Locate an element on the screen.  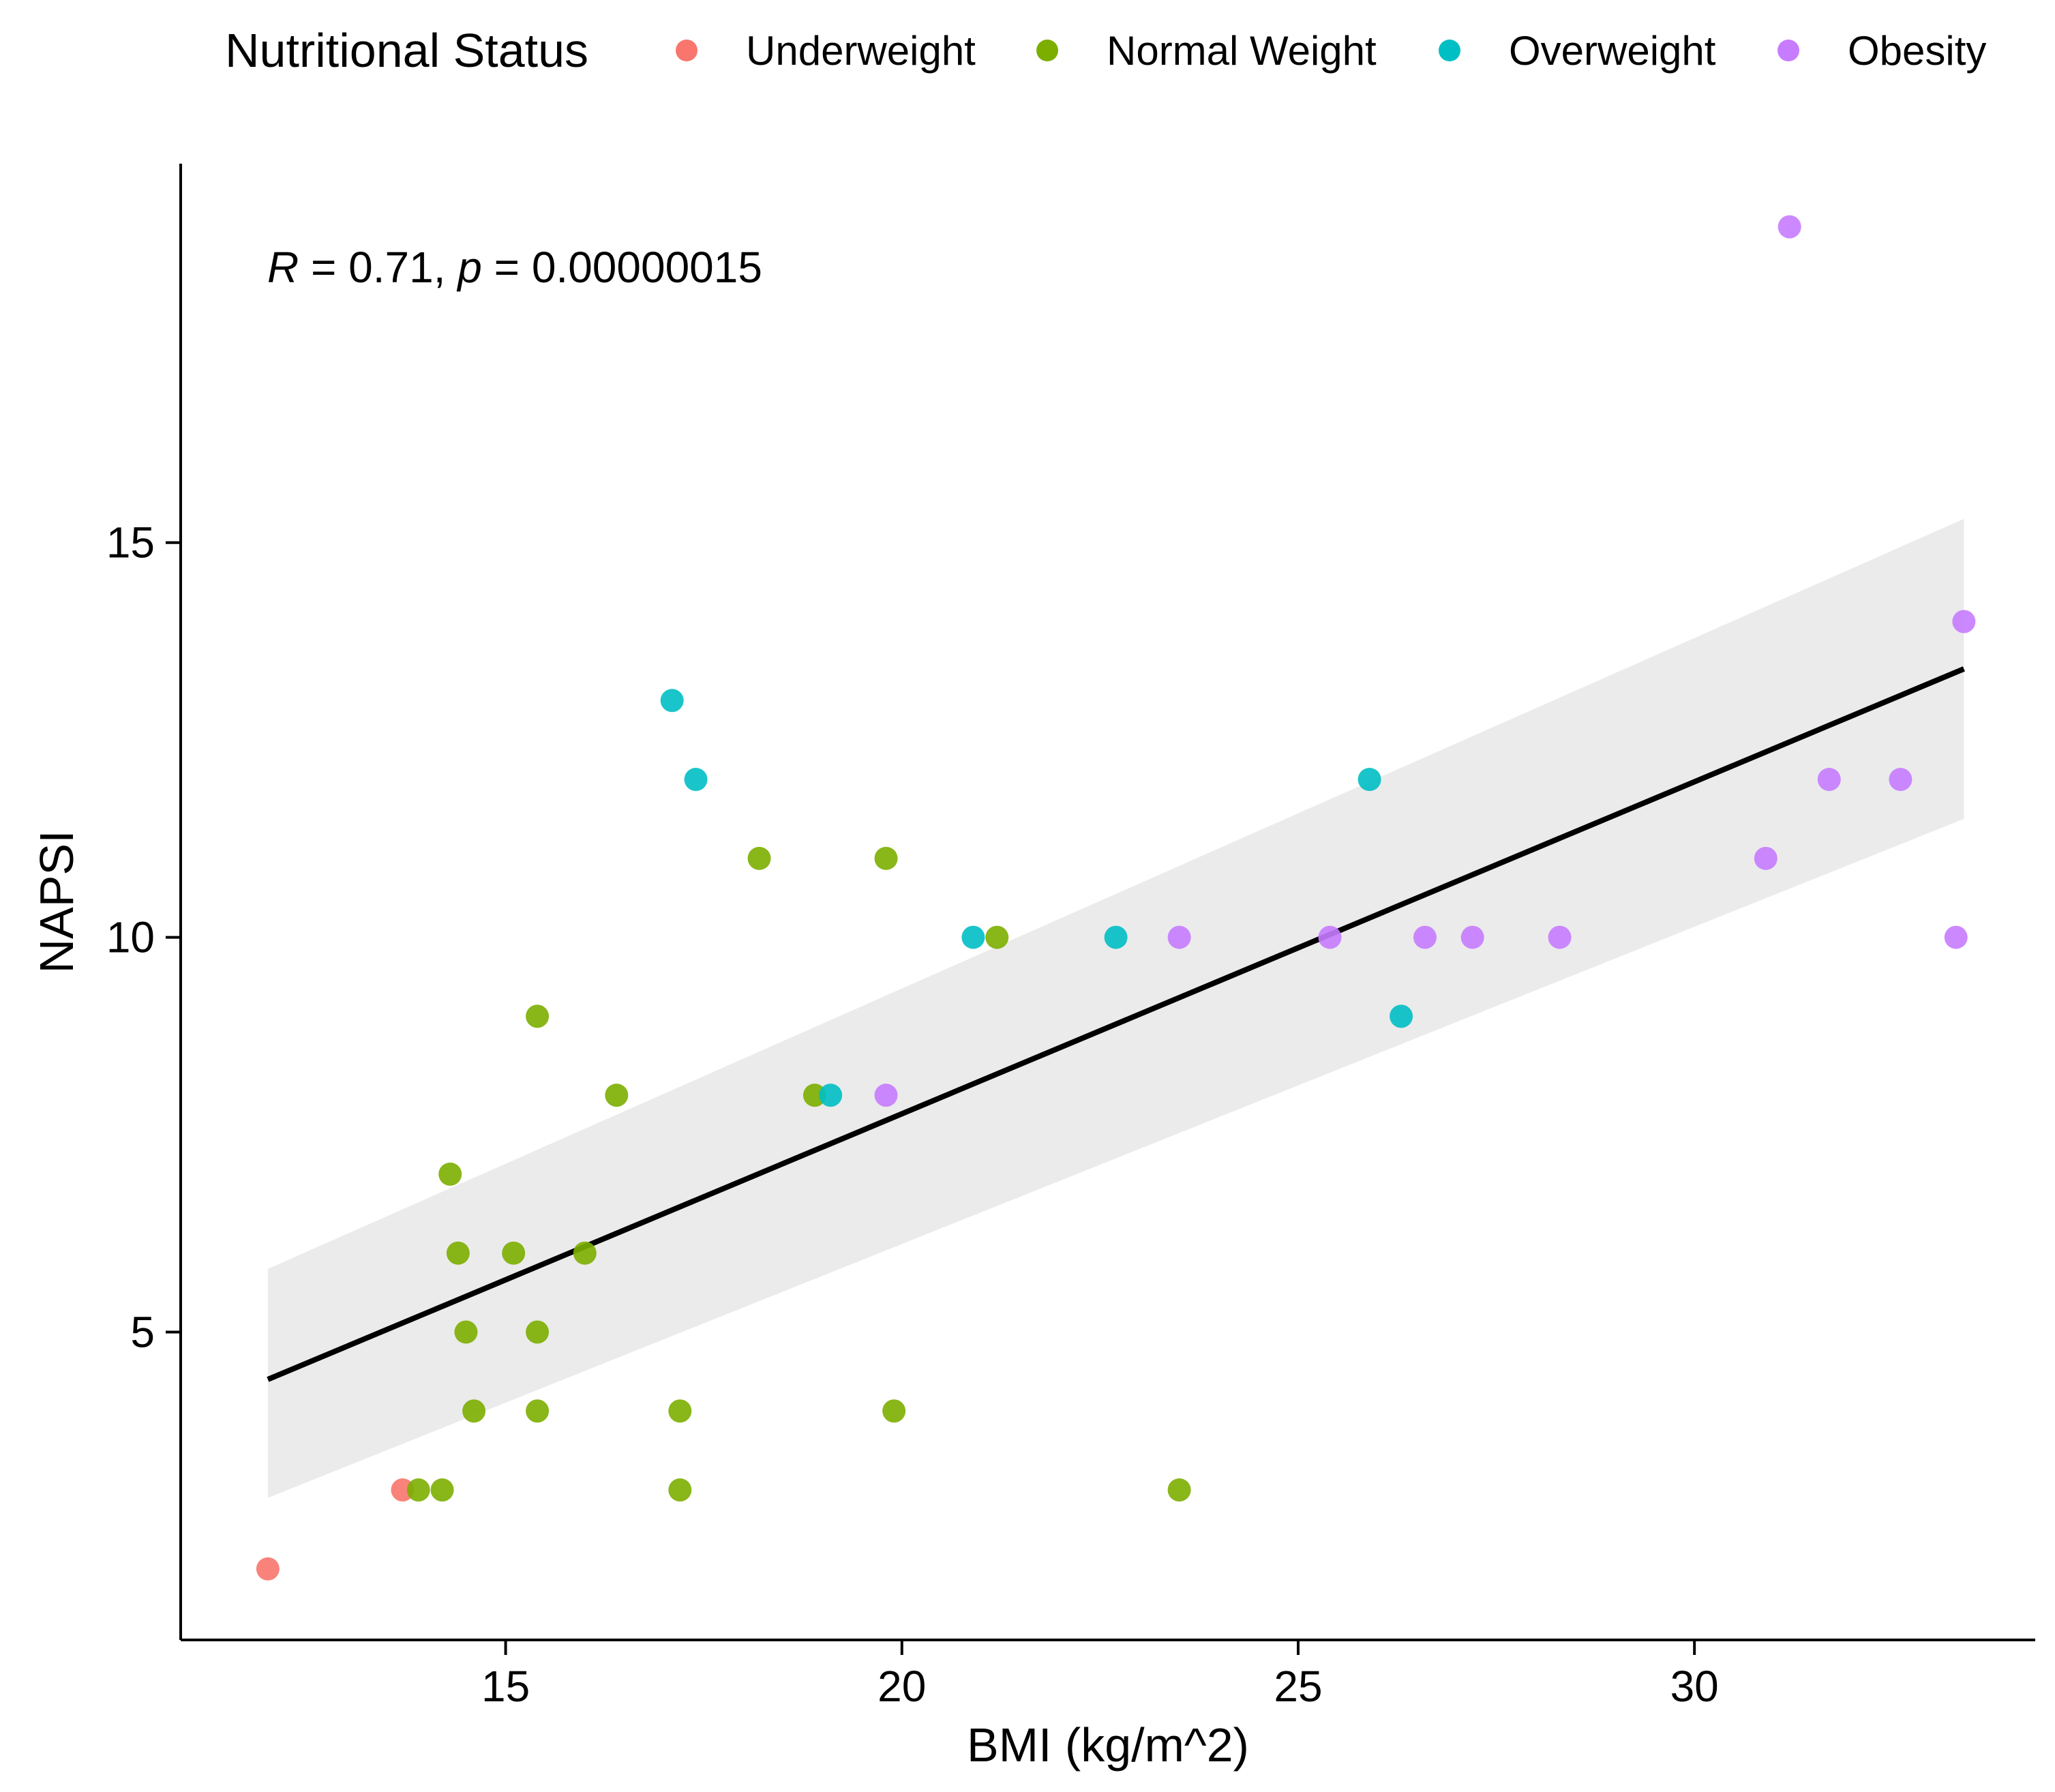
x-axis-title: BMI (kg/m^2) is located at coordinates (1108, 1745).